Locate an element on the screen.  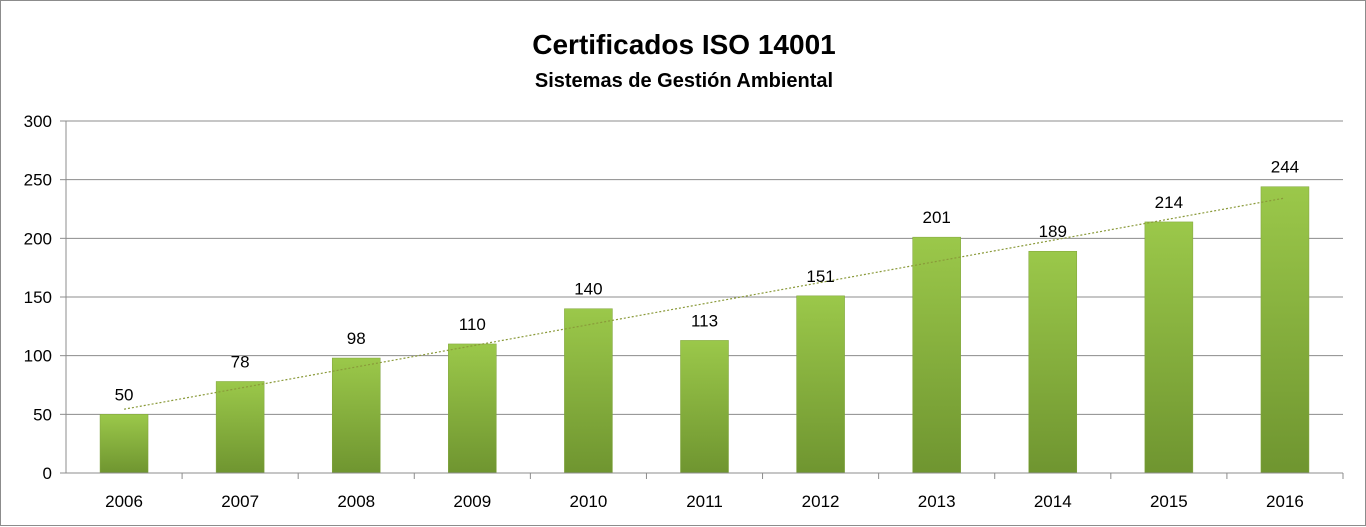
y-tick-label: 0 is located at coordinates (47, 473).